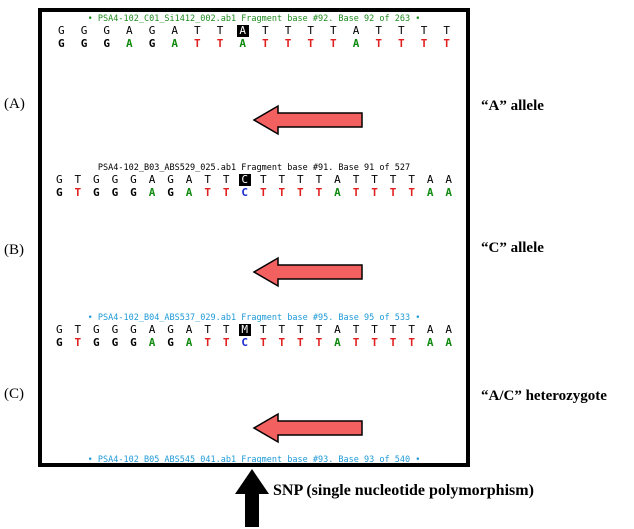 This screenshot has height=529, width=634. What do you see at coordinates (244, 180) in the screenshot?
I see `base-call-top: C` at bounding box center [244, 180].